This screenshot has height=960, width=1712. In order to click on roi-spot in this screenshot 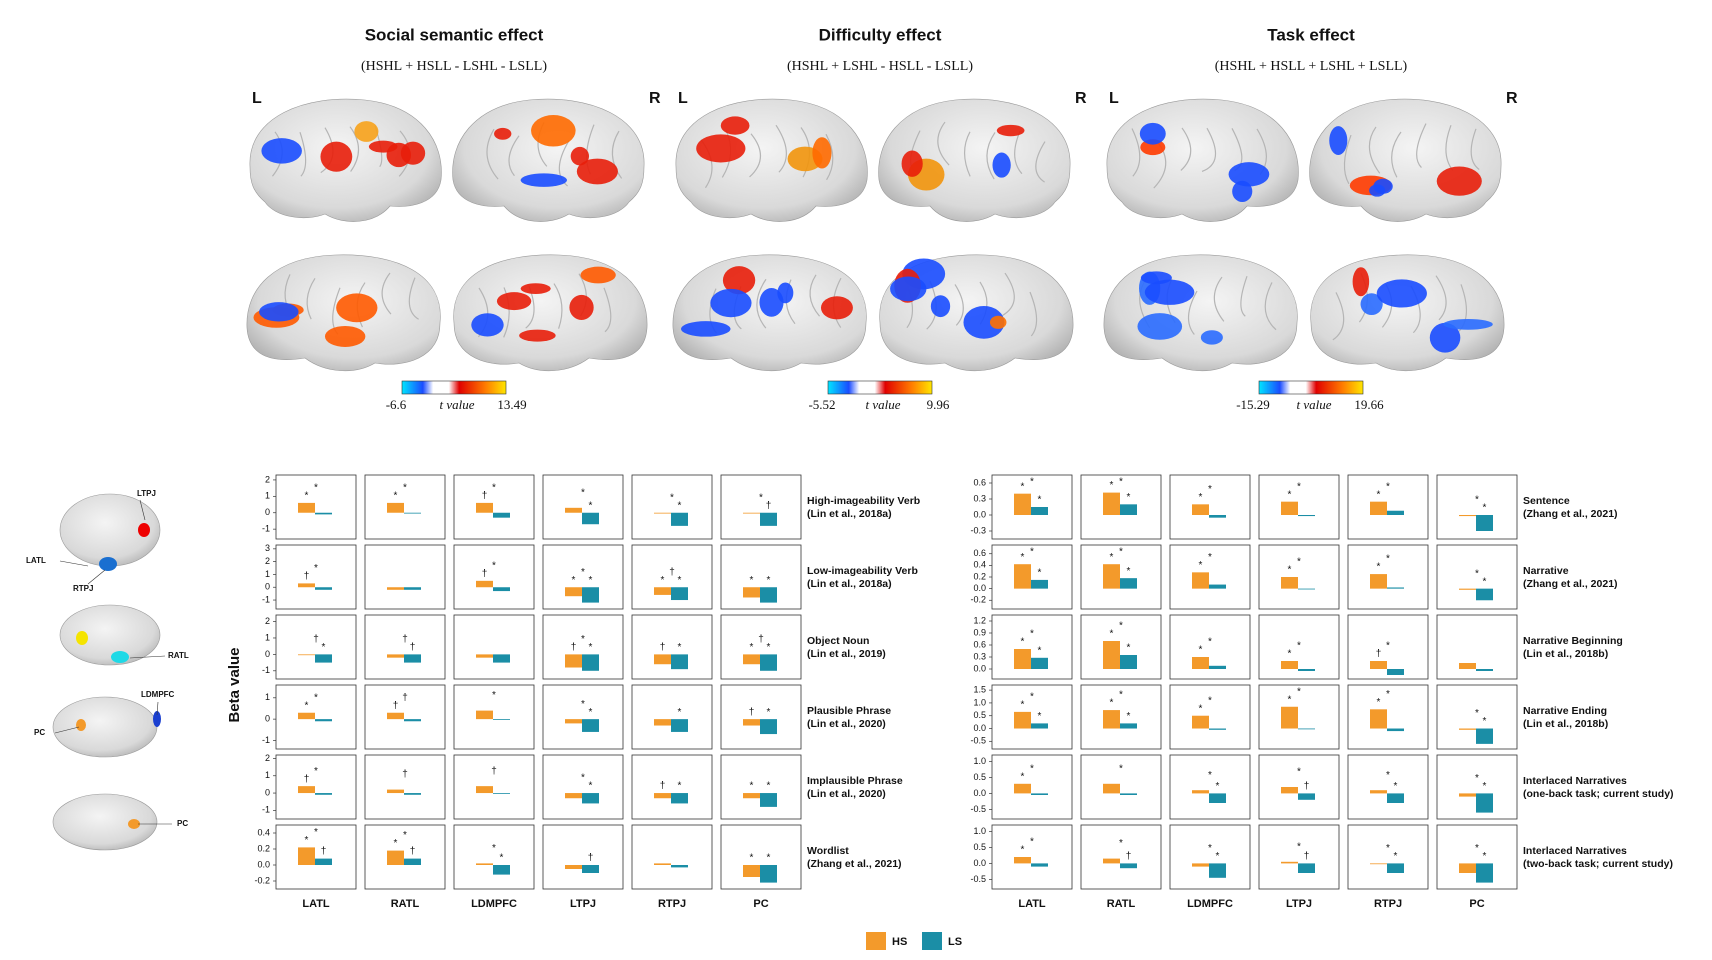, I will do `click(81, 725)`.